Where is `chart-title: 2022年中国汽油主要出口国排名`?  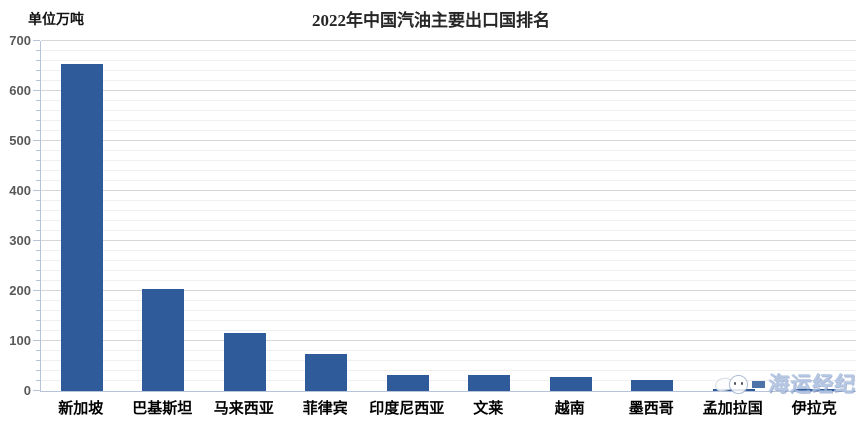
chart-title: 2022年中国汽油主要出口国排名 is located at coordinates (431, 20).